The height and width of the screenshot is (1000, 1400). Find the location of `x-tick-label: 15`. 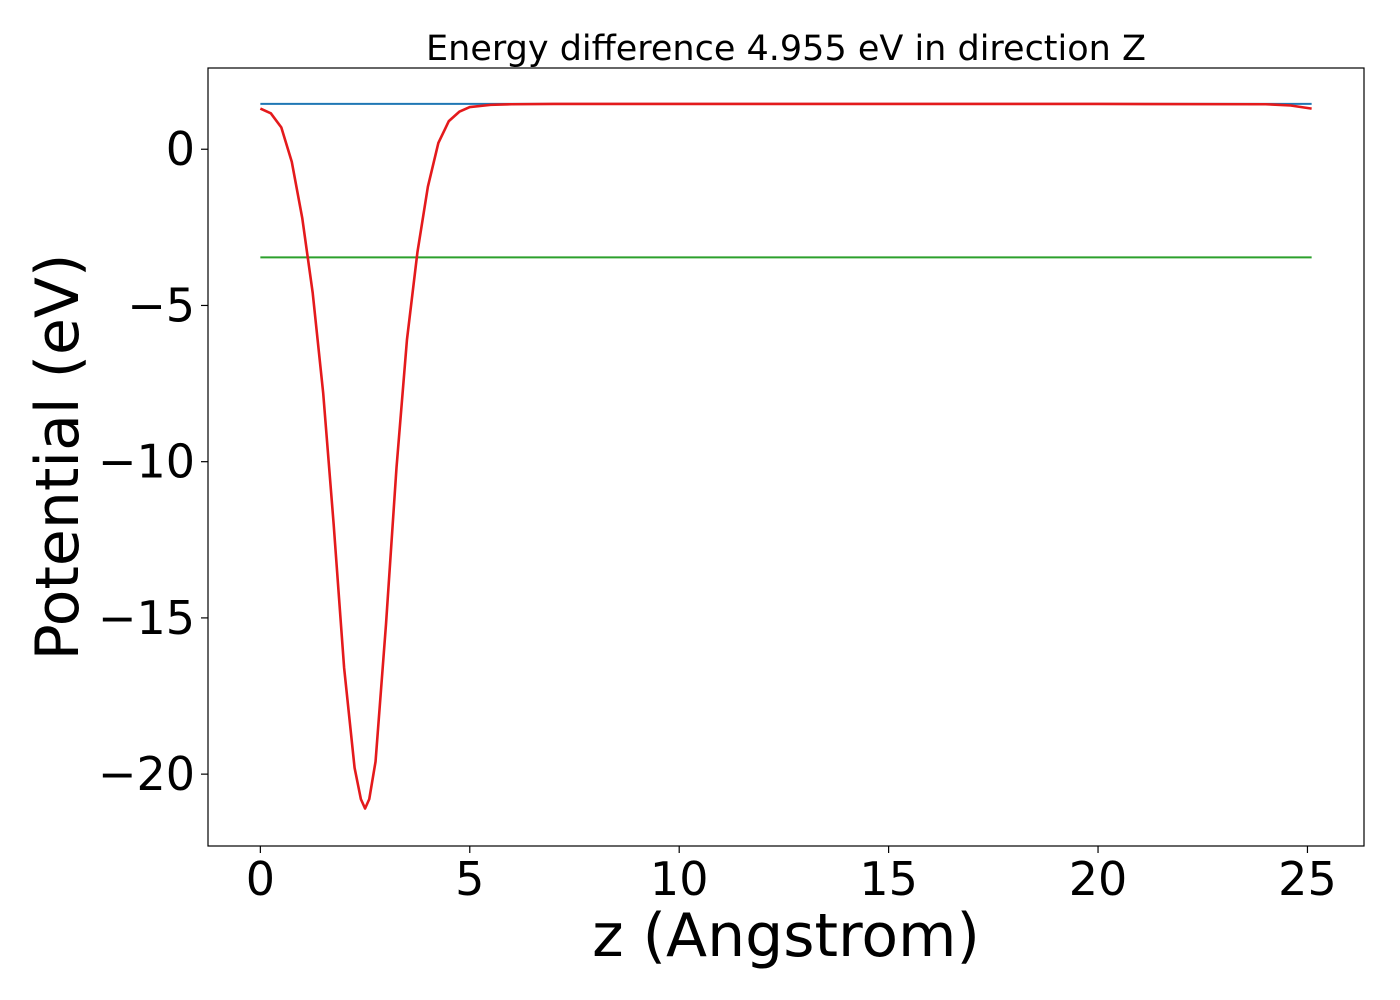

x-tick-label: 15 is located at coordinates (888, 879).